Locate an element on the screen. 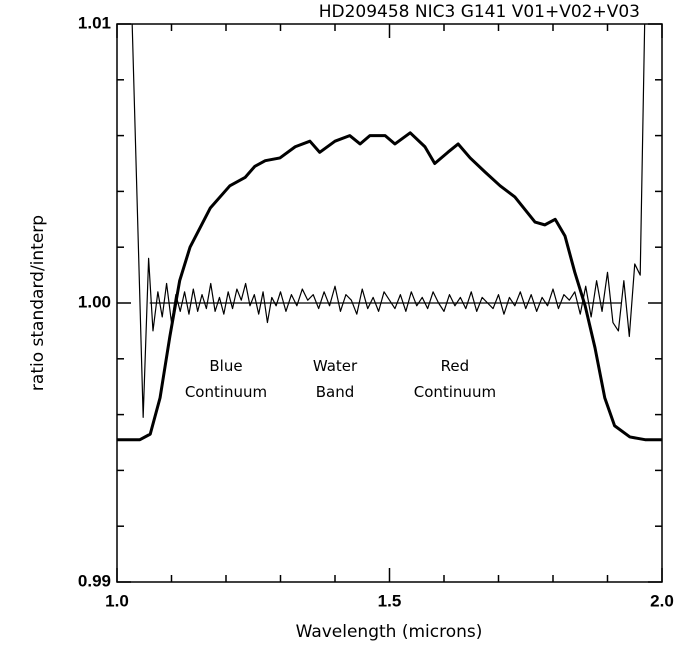 Image resolution: width=683 pixels, height=645 pixels. x-tick-label: 1.5 is located at coordinates (390, 600).